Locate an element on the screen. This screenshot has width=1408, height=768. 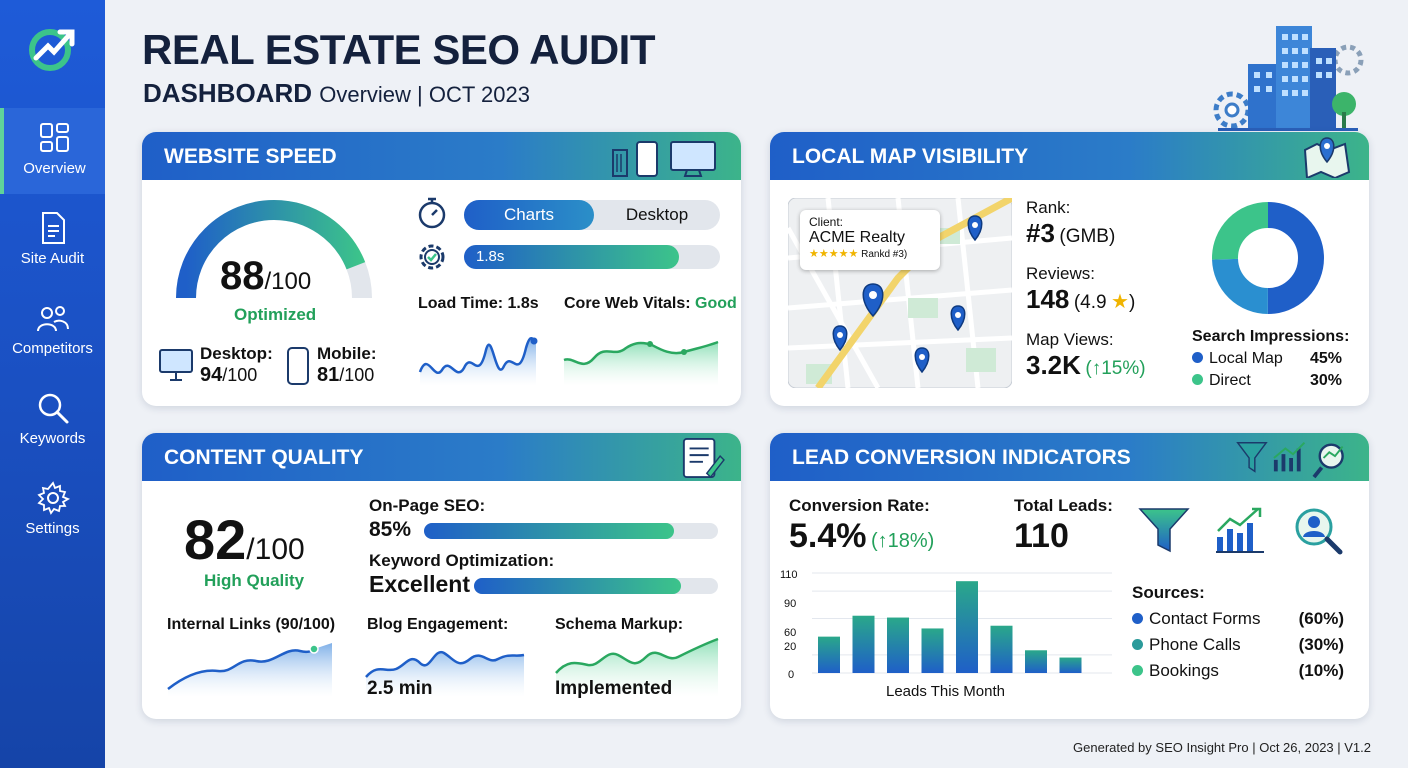
load-time-bar: 1.8s is located at coordinates (592, 257).